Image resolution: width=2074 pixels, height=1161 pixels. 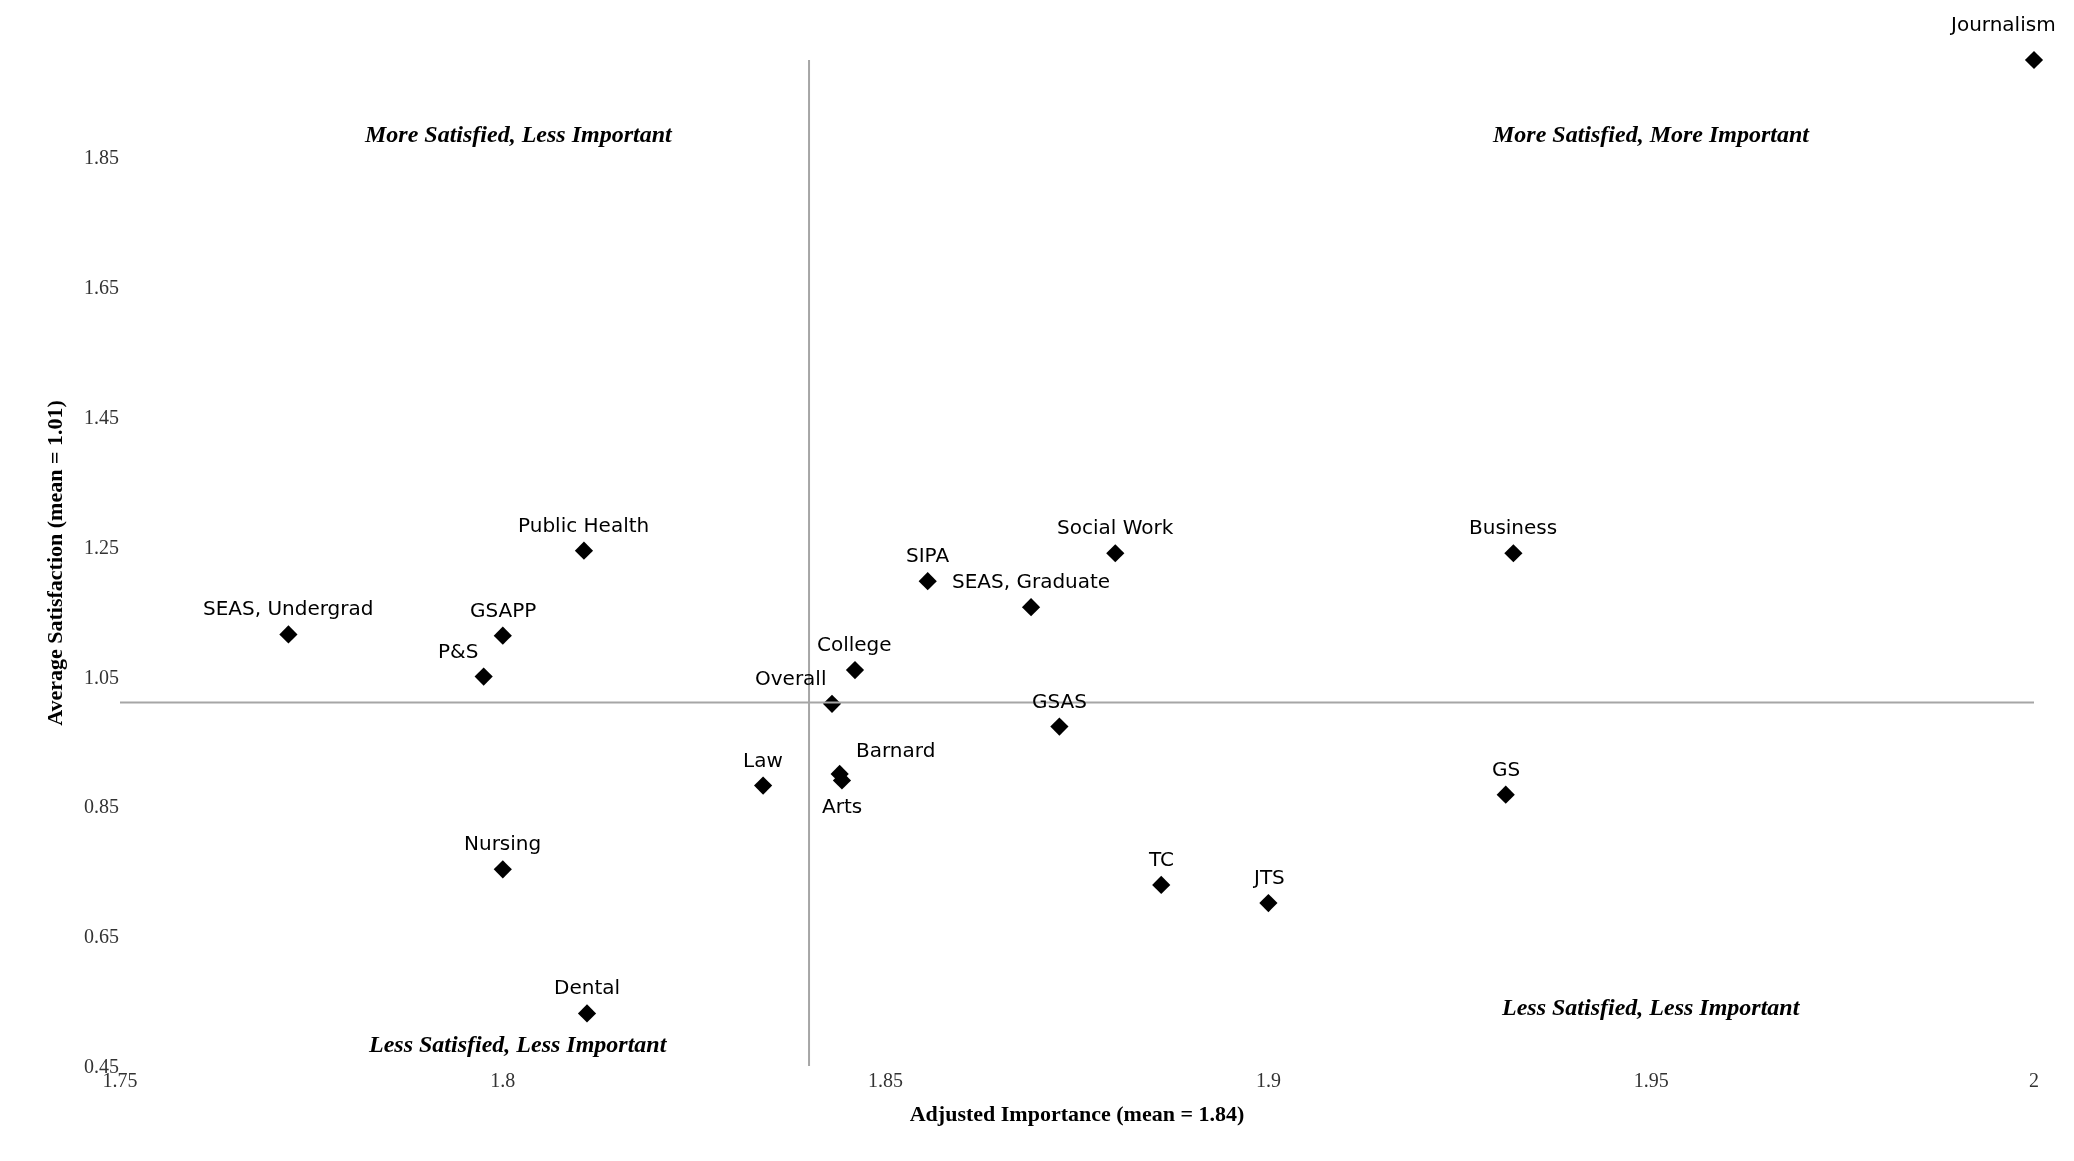 I want to click on annotation: SIPA, so click(x=928, y=555).